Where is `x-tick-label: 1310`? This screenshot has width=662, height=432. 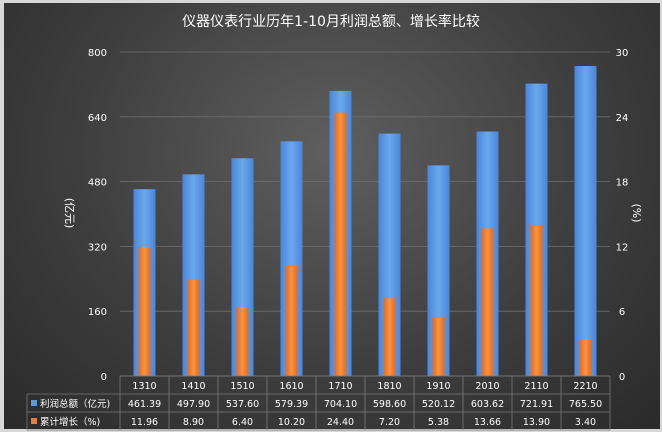
x-tick-label: 1310 is located at coordinates (144, 386).